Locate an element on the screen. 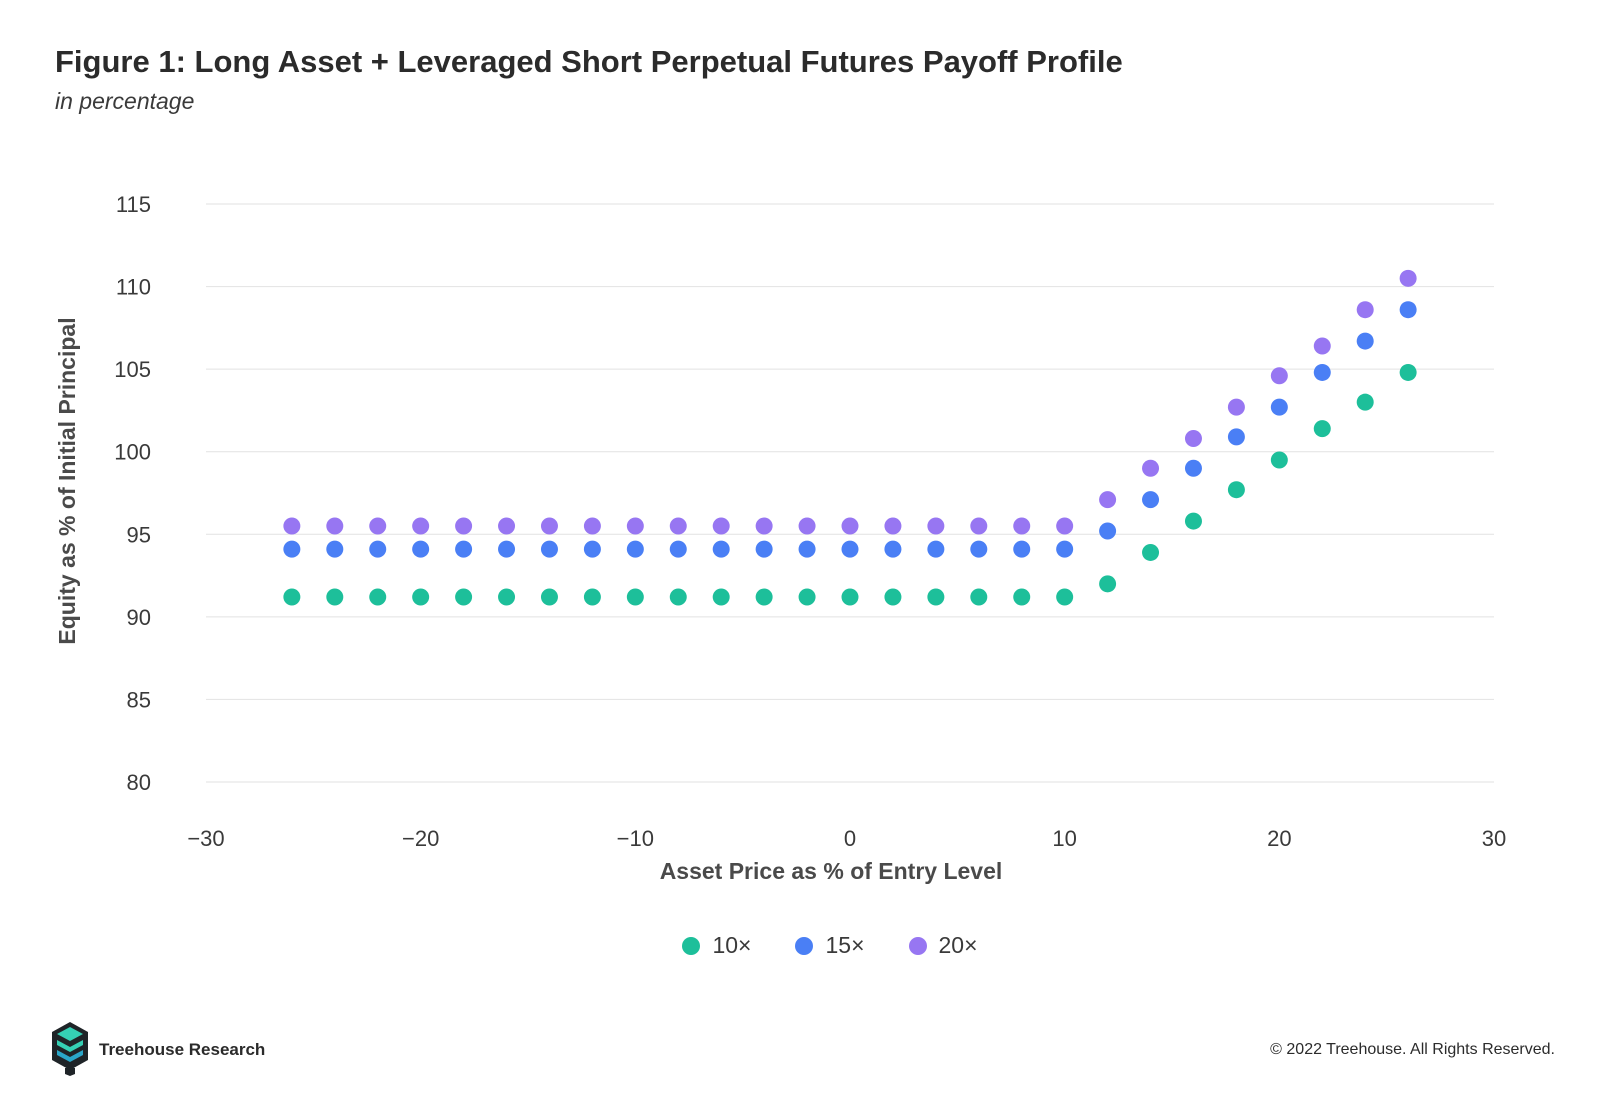 This screenshot has width=1600, height=1110. x-tick-label: −10 is located at coordinates (635, 838).